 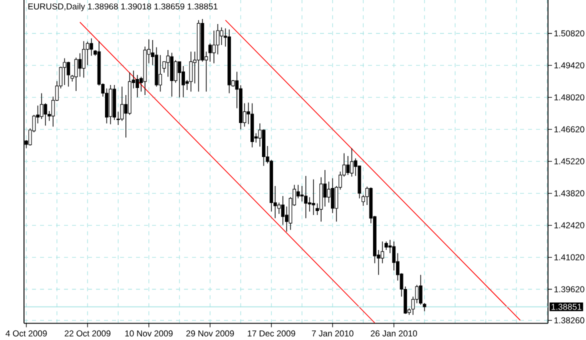 What do you see at coordinates (333, 333) in the screenshot?
I see `x-tick-label: 7 Jan 2010` at bounding box center [333, 333].